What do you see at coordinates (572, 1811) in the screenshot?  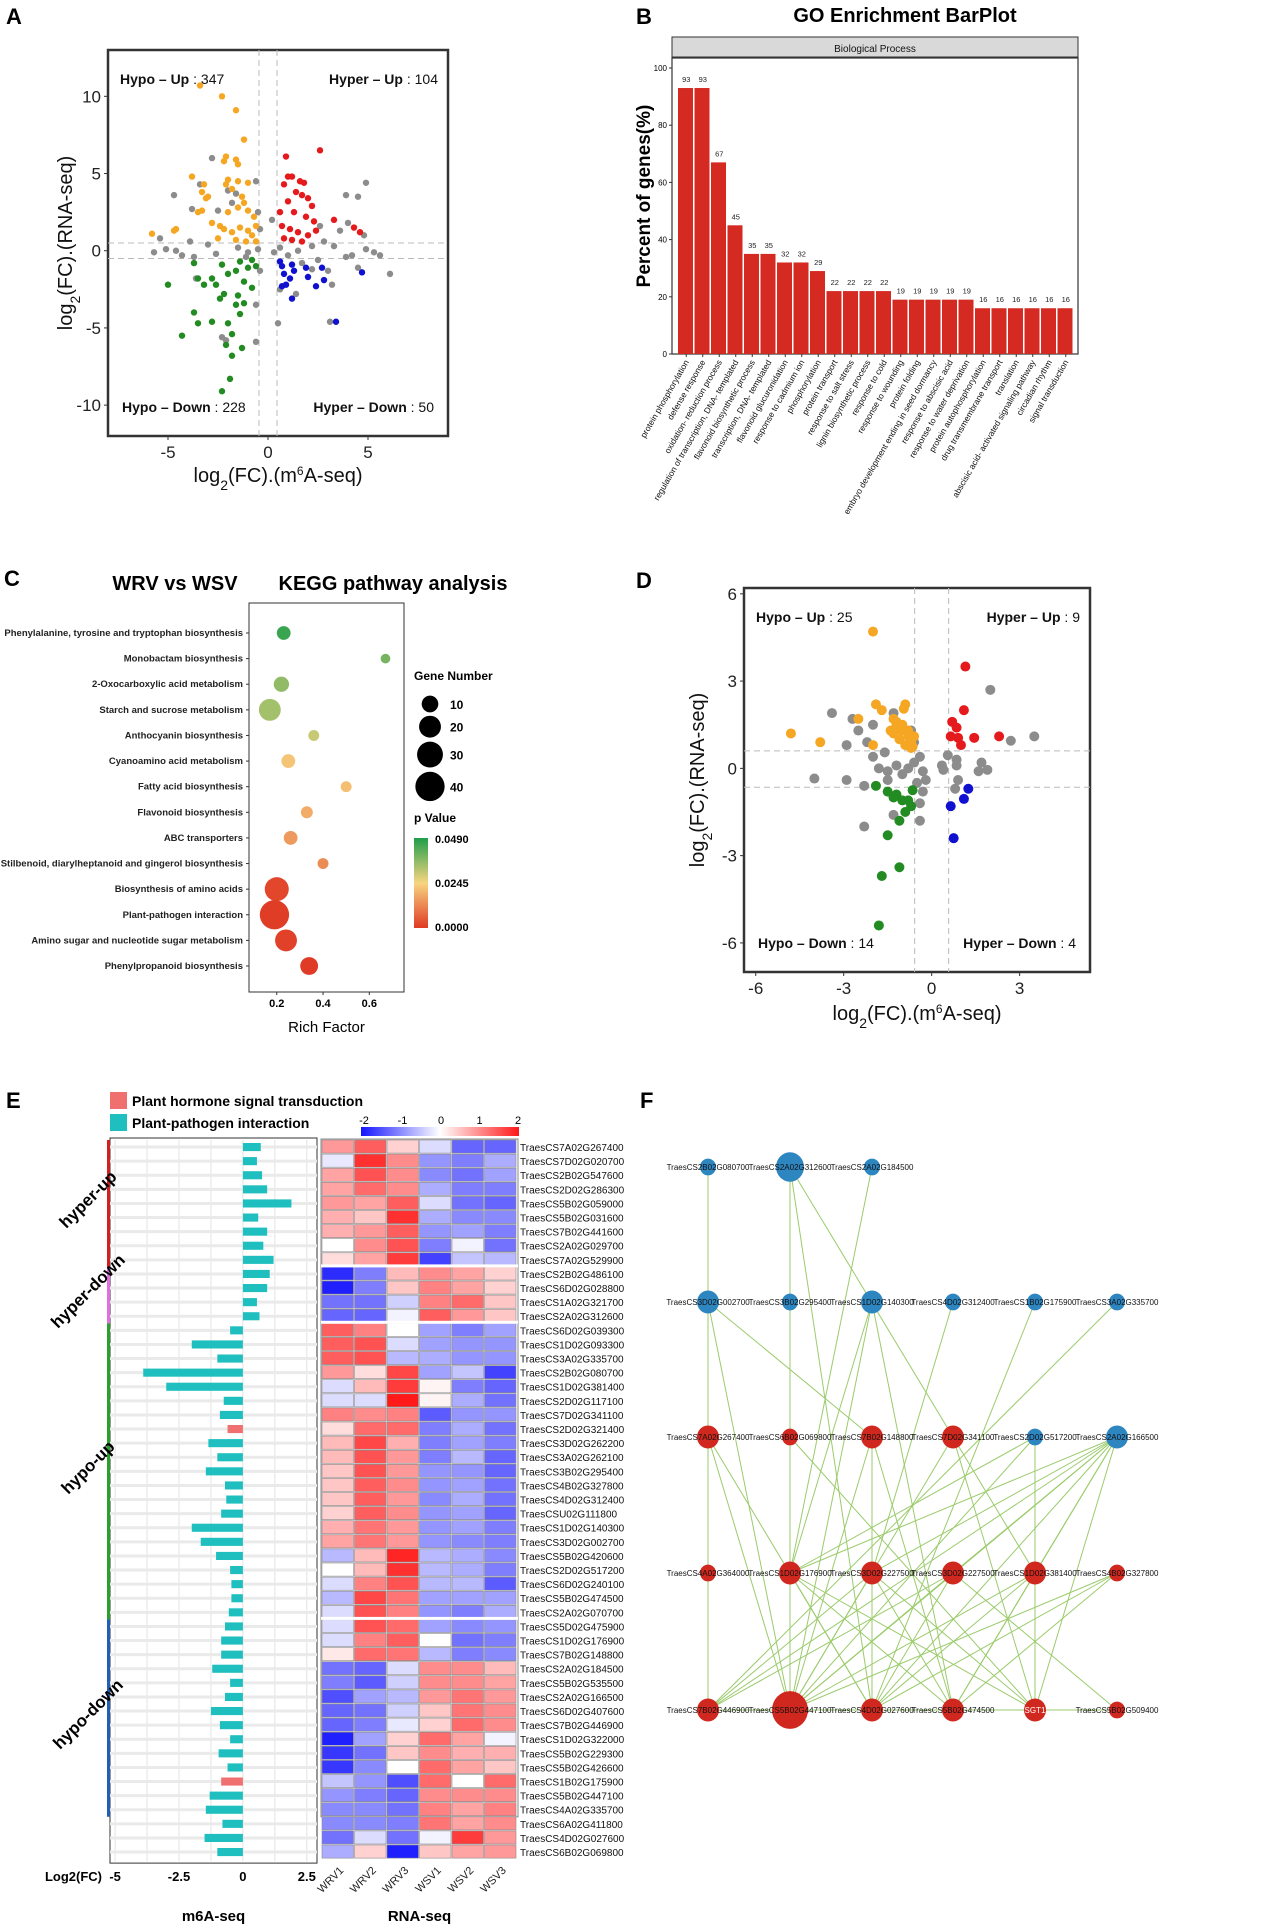 I see `heatmap-row-label: TraesCS4A02G335700` at bounding box center [572, 1811].